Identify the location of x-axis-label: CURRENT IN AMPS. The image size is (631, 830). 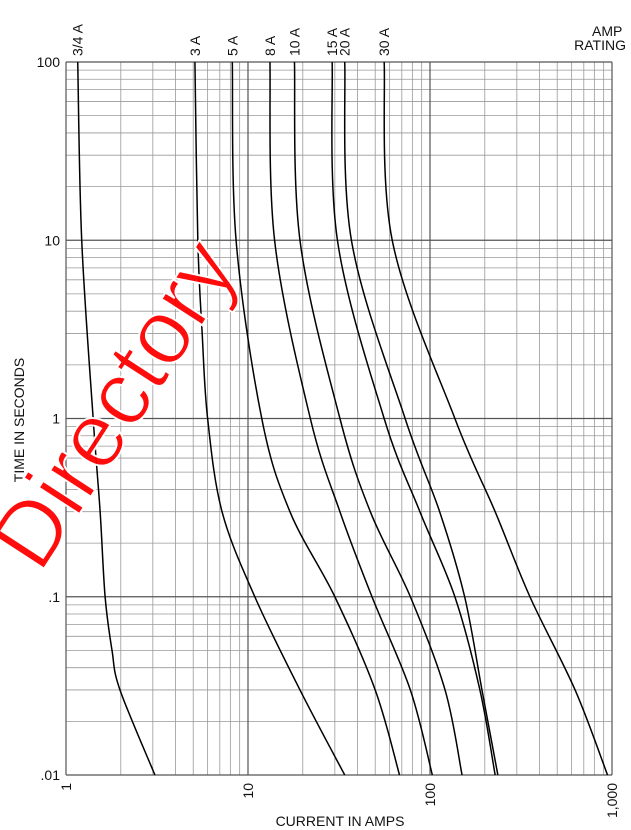
(340, 821).